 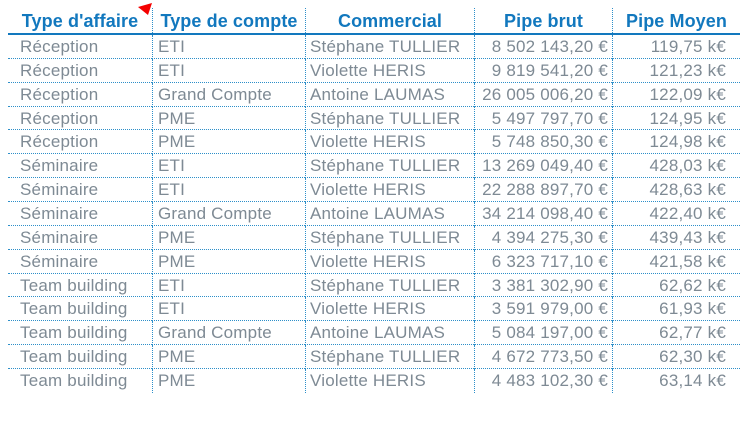 I want to click on cell-pipe_moyen: 121,23 k€, so click(x=676, y=70).